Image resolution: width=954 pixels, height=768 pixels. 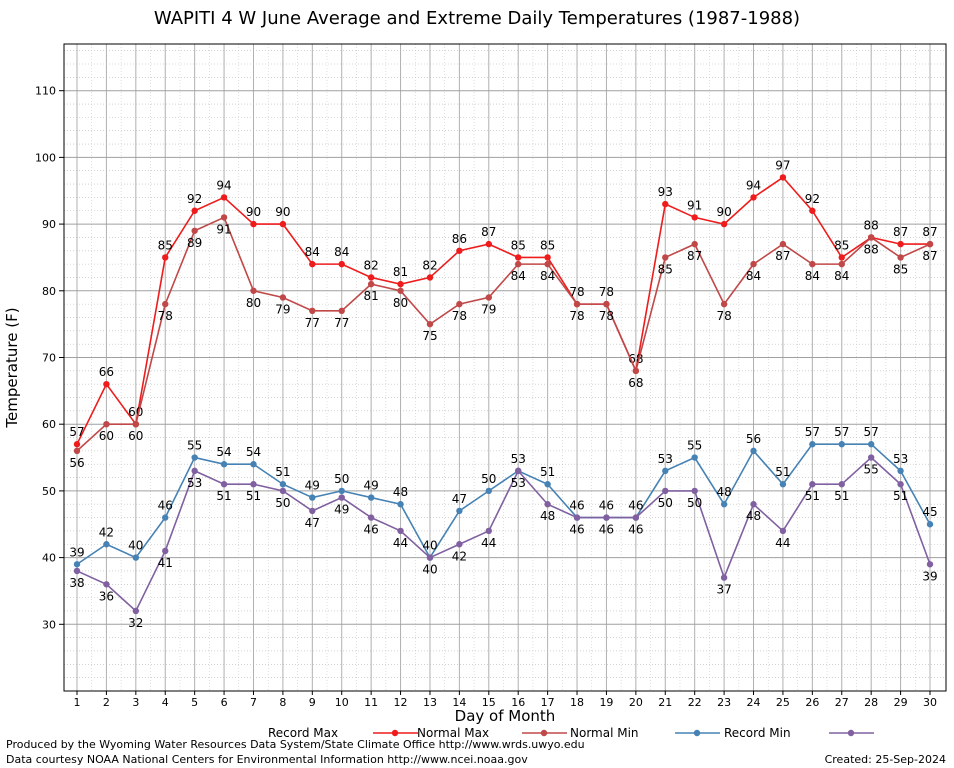 What do you see at coordinates (753, 185) in the screenshot?
I see `record-max-data-label: 94` at bounding box center [753, 185].